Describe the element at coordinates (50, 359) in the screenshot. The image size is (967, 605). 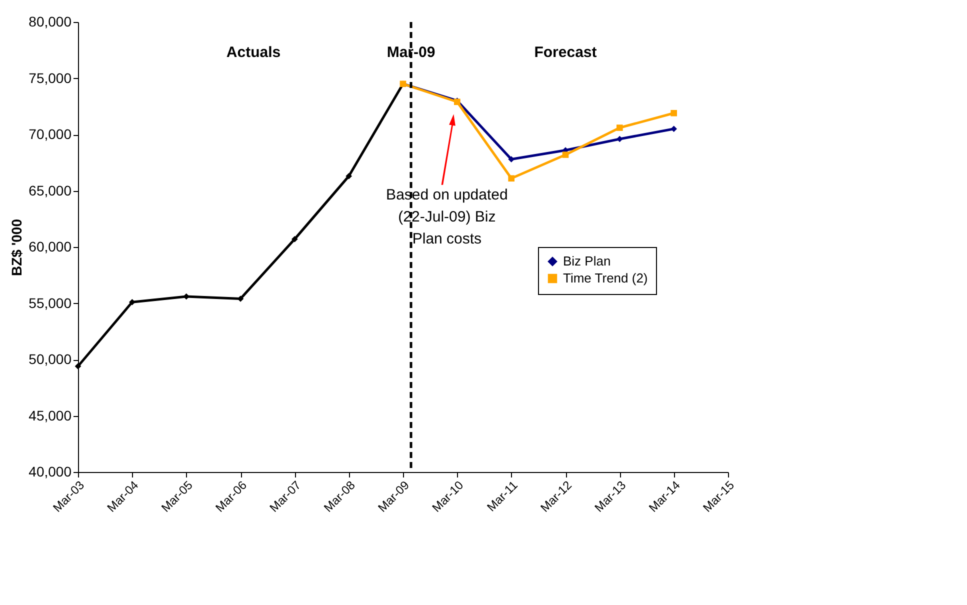
I see `y-tick-label: 50,000` at that location.